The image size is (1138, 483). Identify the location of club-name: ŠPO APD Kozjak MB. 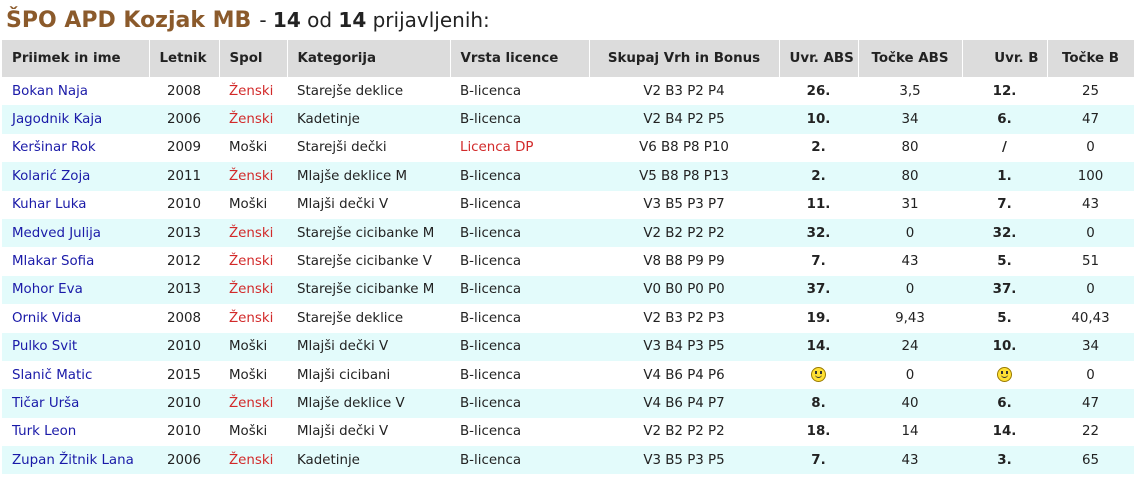
(129, 20).